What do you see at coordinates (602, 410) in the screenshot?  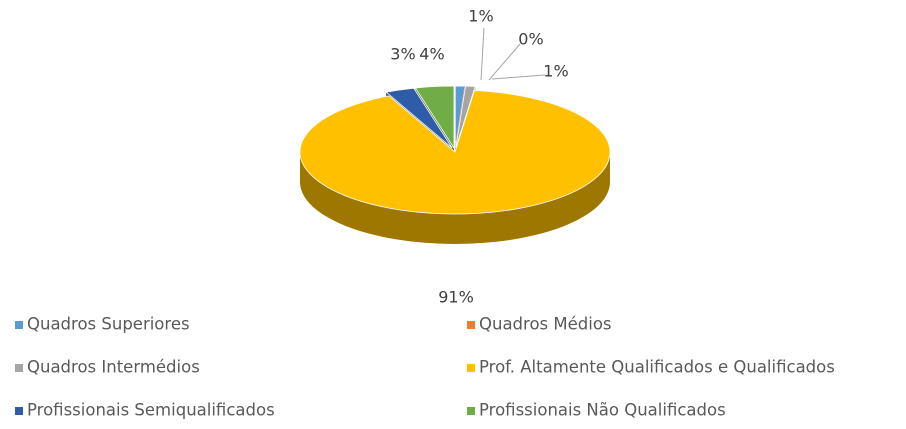 I see `legend-label: Profissionais Não Qualificados` at bounding box center [602, 410].